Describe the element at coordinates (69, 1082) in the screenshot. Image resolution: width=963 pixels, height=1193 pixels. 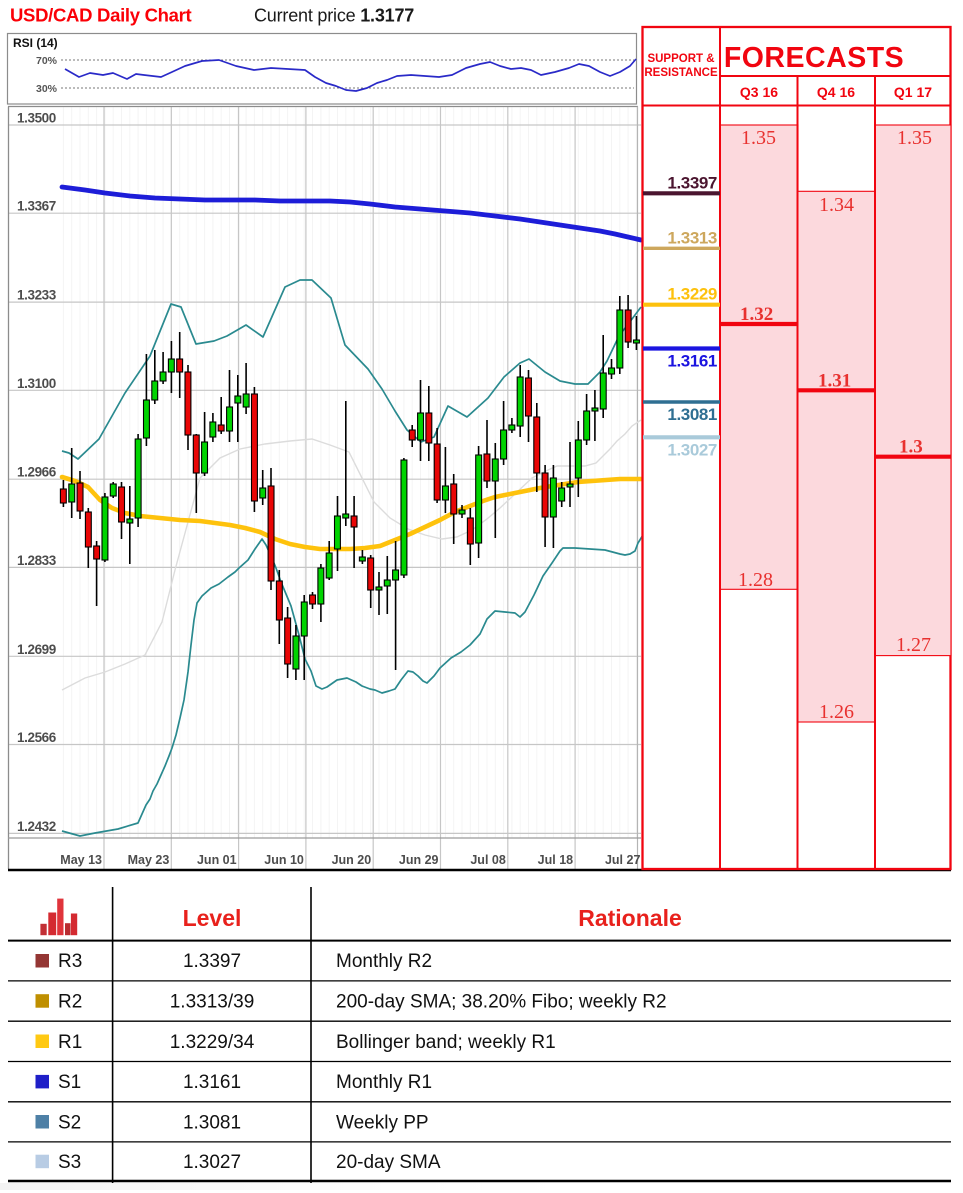
I see `svg-text: S1` at that location.